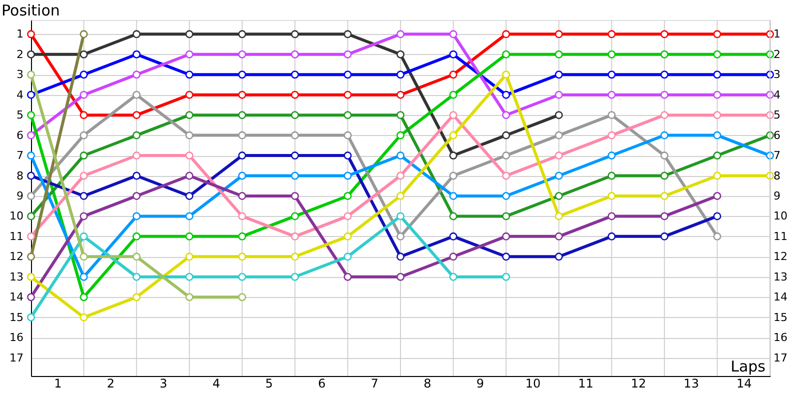 This screenshot has width=800, height=400. I want to click on x-tick-label: 13, so click(691, 383).